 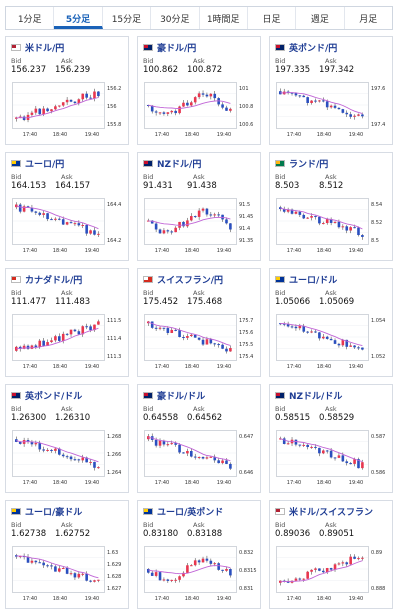 I want to click on mini-chart: 1.63 1.629 1.628 1.627 17:40 18:40 19:40, so click(x=68, y=575).